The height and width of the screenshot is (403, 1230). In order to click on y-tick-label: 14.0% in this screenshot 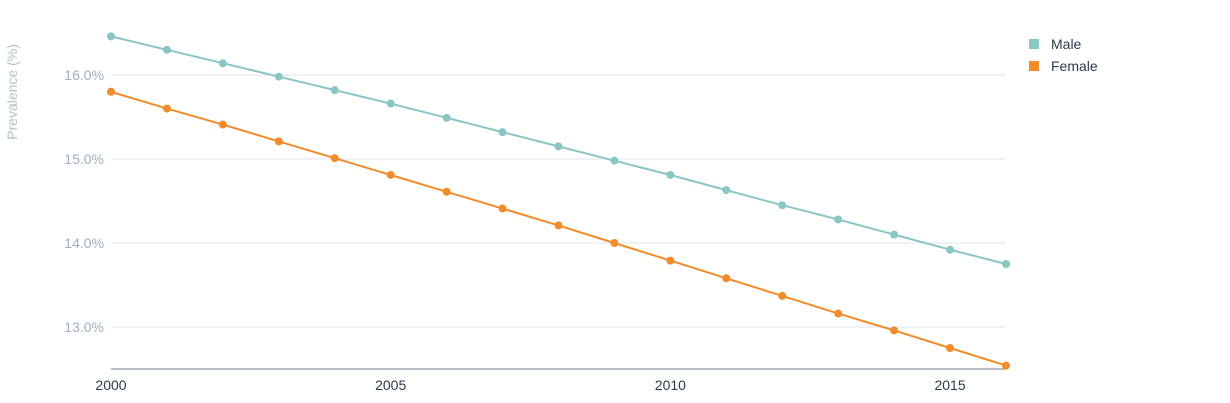, I will do `click(84, 243)`.